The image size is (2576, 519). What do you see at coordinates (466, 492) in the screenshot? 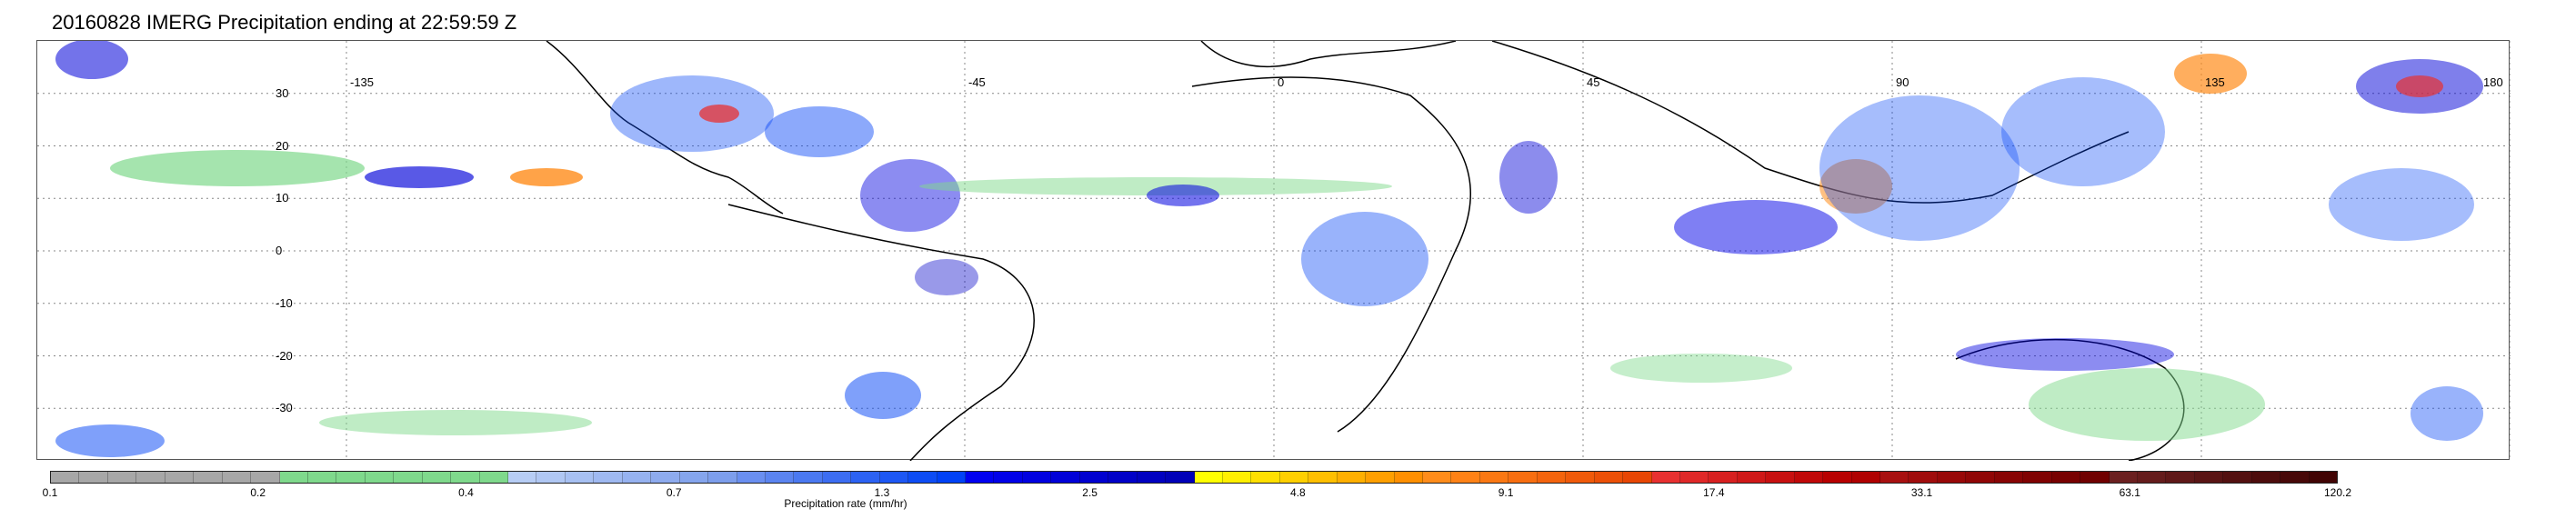
I see `colorbar-tick-label: 0.4` at bounding box center [466, 492].